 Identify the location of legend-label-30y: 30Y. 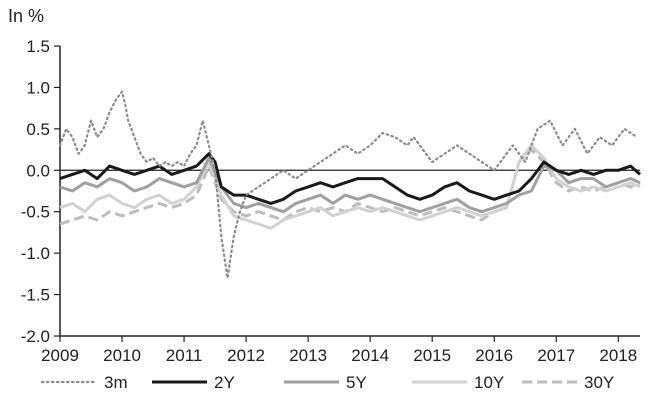
(599, 382).